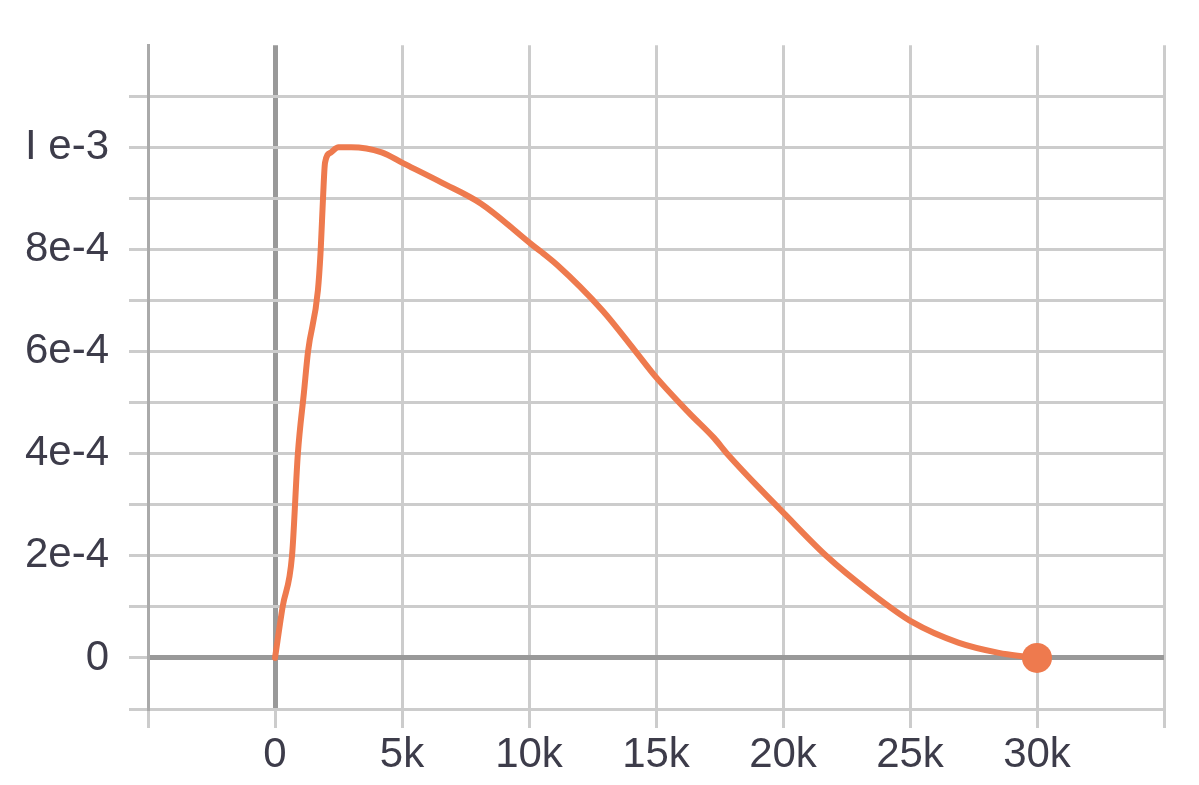 Image resolution: width=1199 pixels, height=785 pixels. What do you see at coordinates (910, 752) in the screenshot?
I see `x-tick-label: 25k` at bounding box center [910, 752].